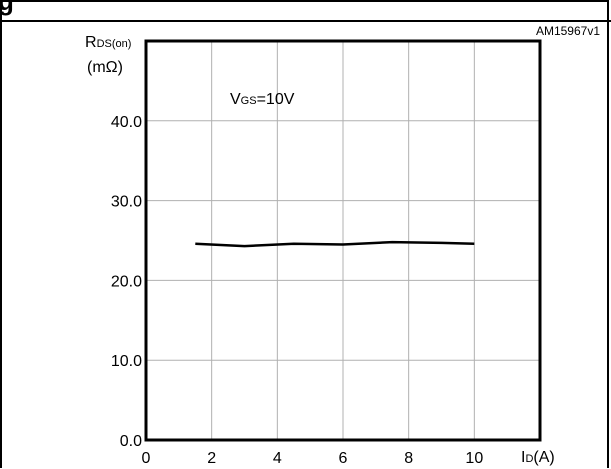 The width and height of the screenshot is (611, 469). I want to click on x-axis-label-main: I, so click(523, 457).